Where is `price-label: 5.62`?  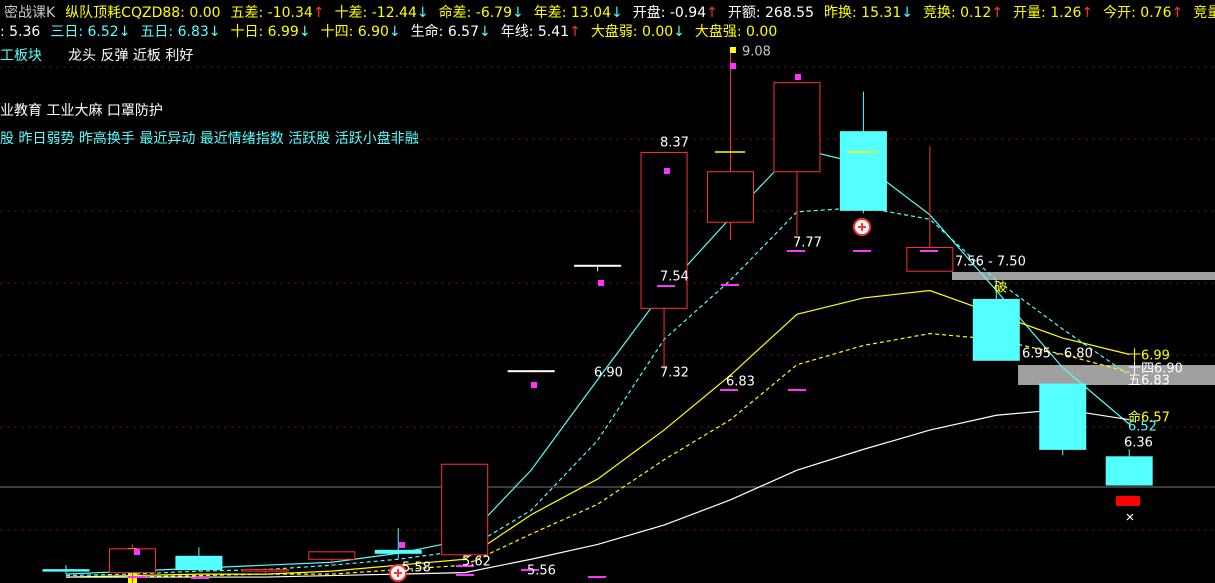 price-label: 5.62 is located at coordinates (476, 562).